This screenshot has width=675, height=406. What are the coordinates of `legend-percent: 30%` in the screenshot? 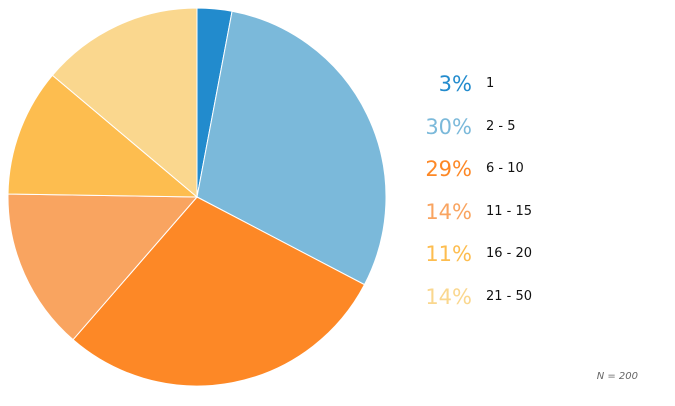 It's located at (448, 126).